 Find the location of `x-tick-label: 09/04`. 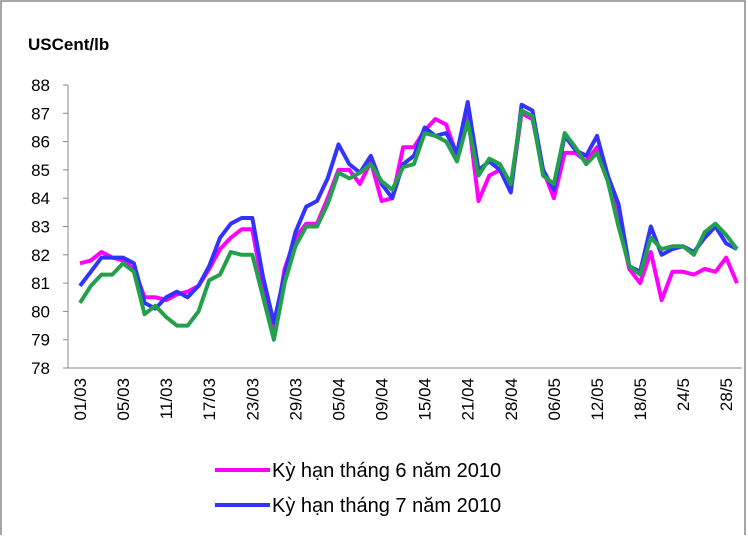

x-tick-label: 09/04 is located at coordinates (382, 399).